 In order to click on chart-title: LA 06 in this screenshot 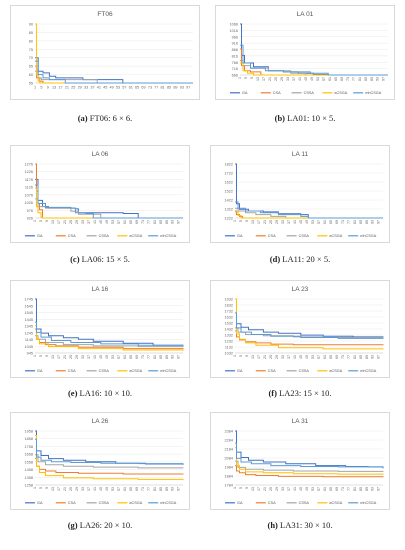, I will do `click(100, 154)`.